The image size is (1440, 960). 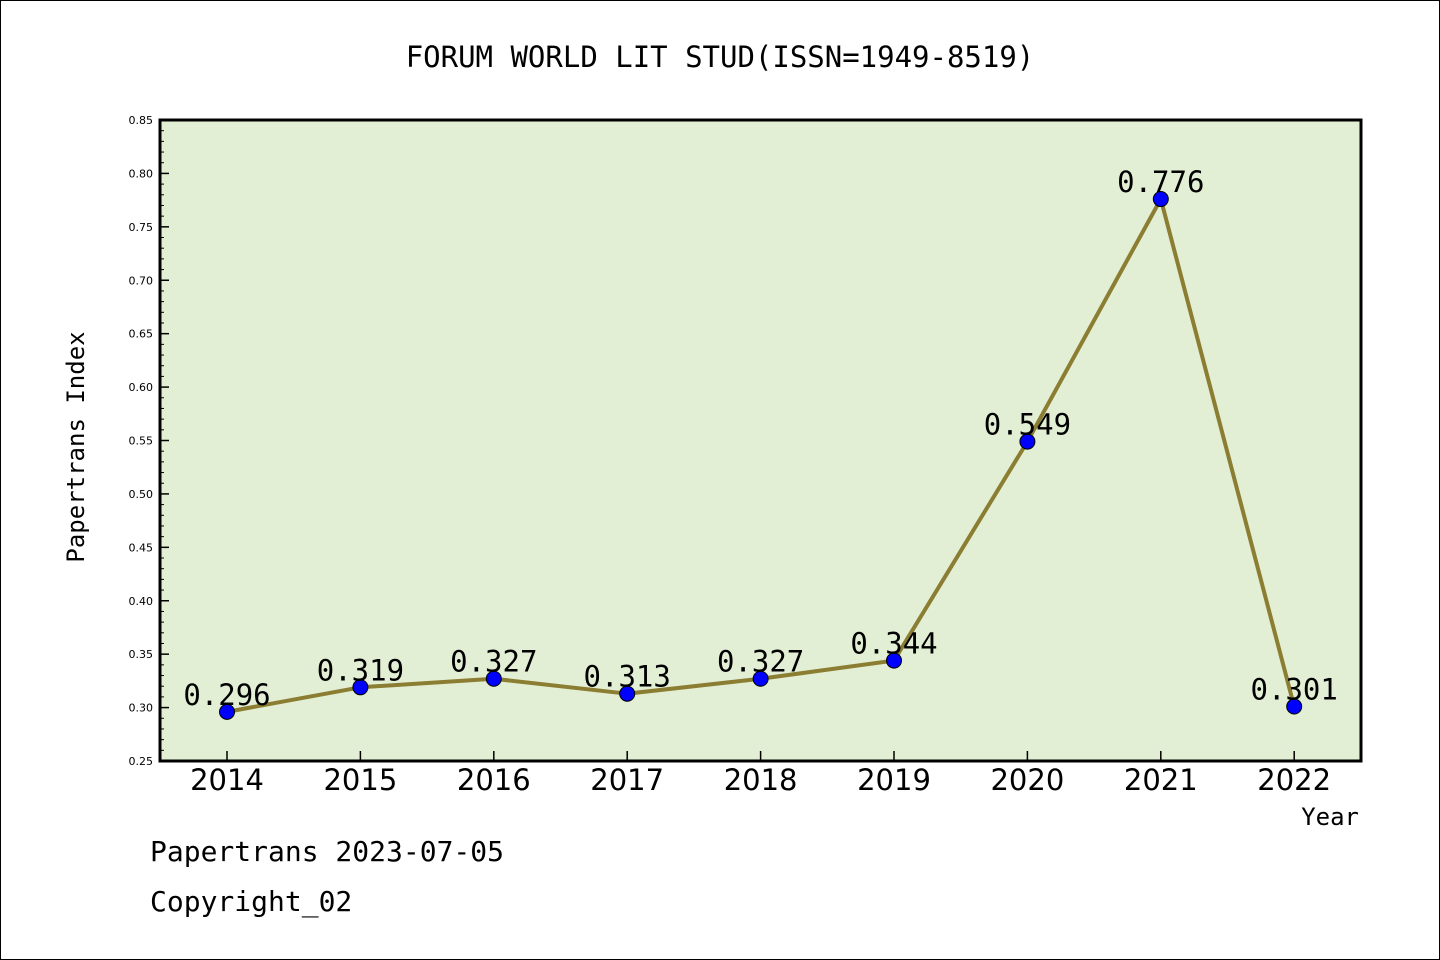 I want to click on x-tick-label: 2020, so click(x=1027, y=780).